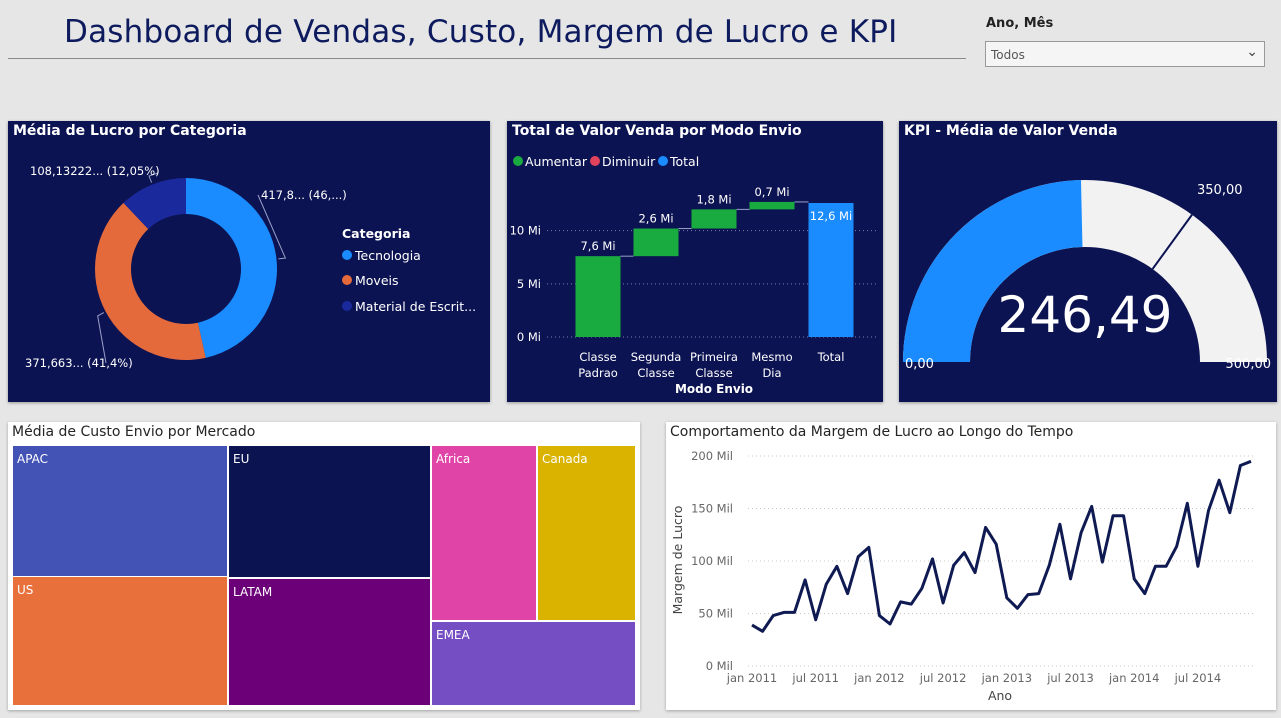 Image resolution: width=1281 pixels, height=718 pixels. I want to click on gauge-min-label: 0,00, so click(919, 364).